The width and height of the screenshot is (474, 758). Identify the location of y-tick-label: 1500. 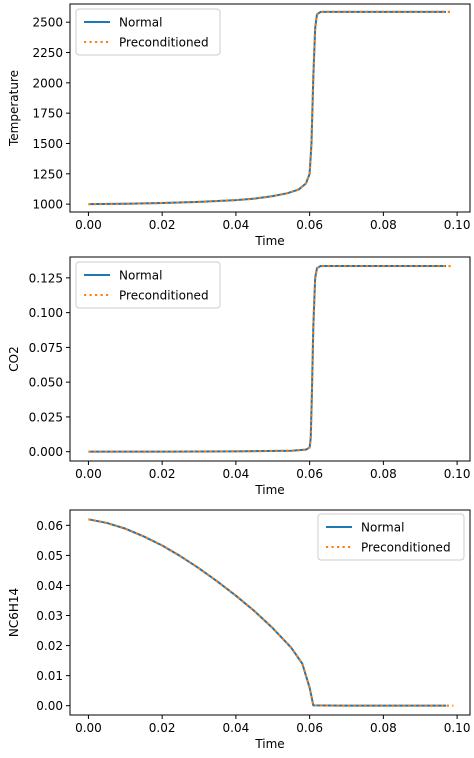
(47, 144).